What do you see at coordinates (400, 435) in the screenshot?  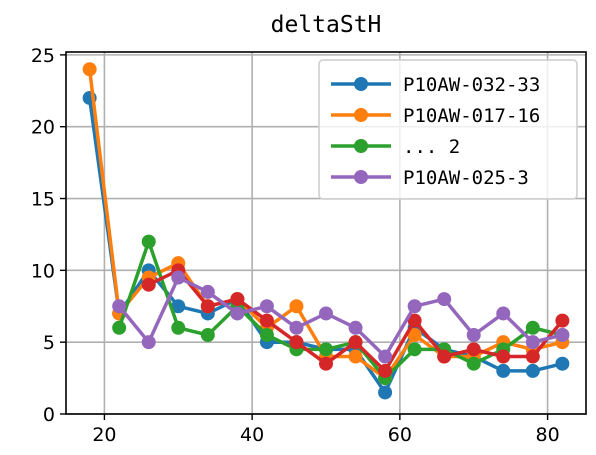 I see `x-tick-label: 60` at bounding box center [400, 435].